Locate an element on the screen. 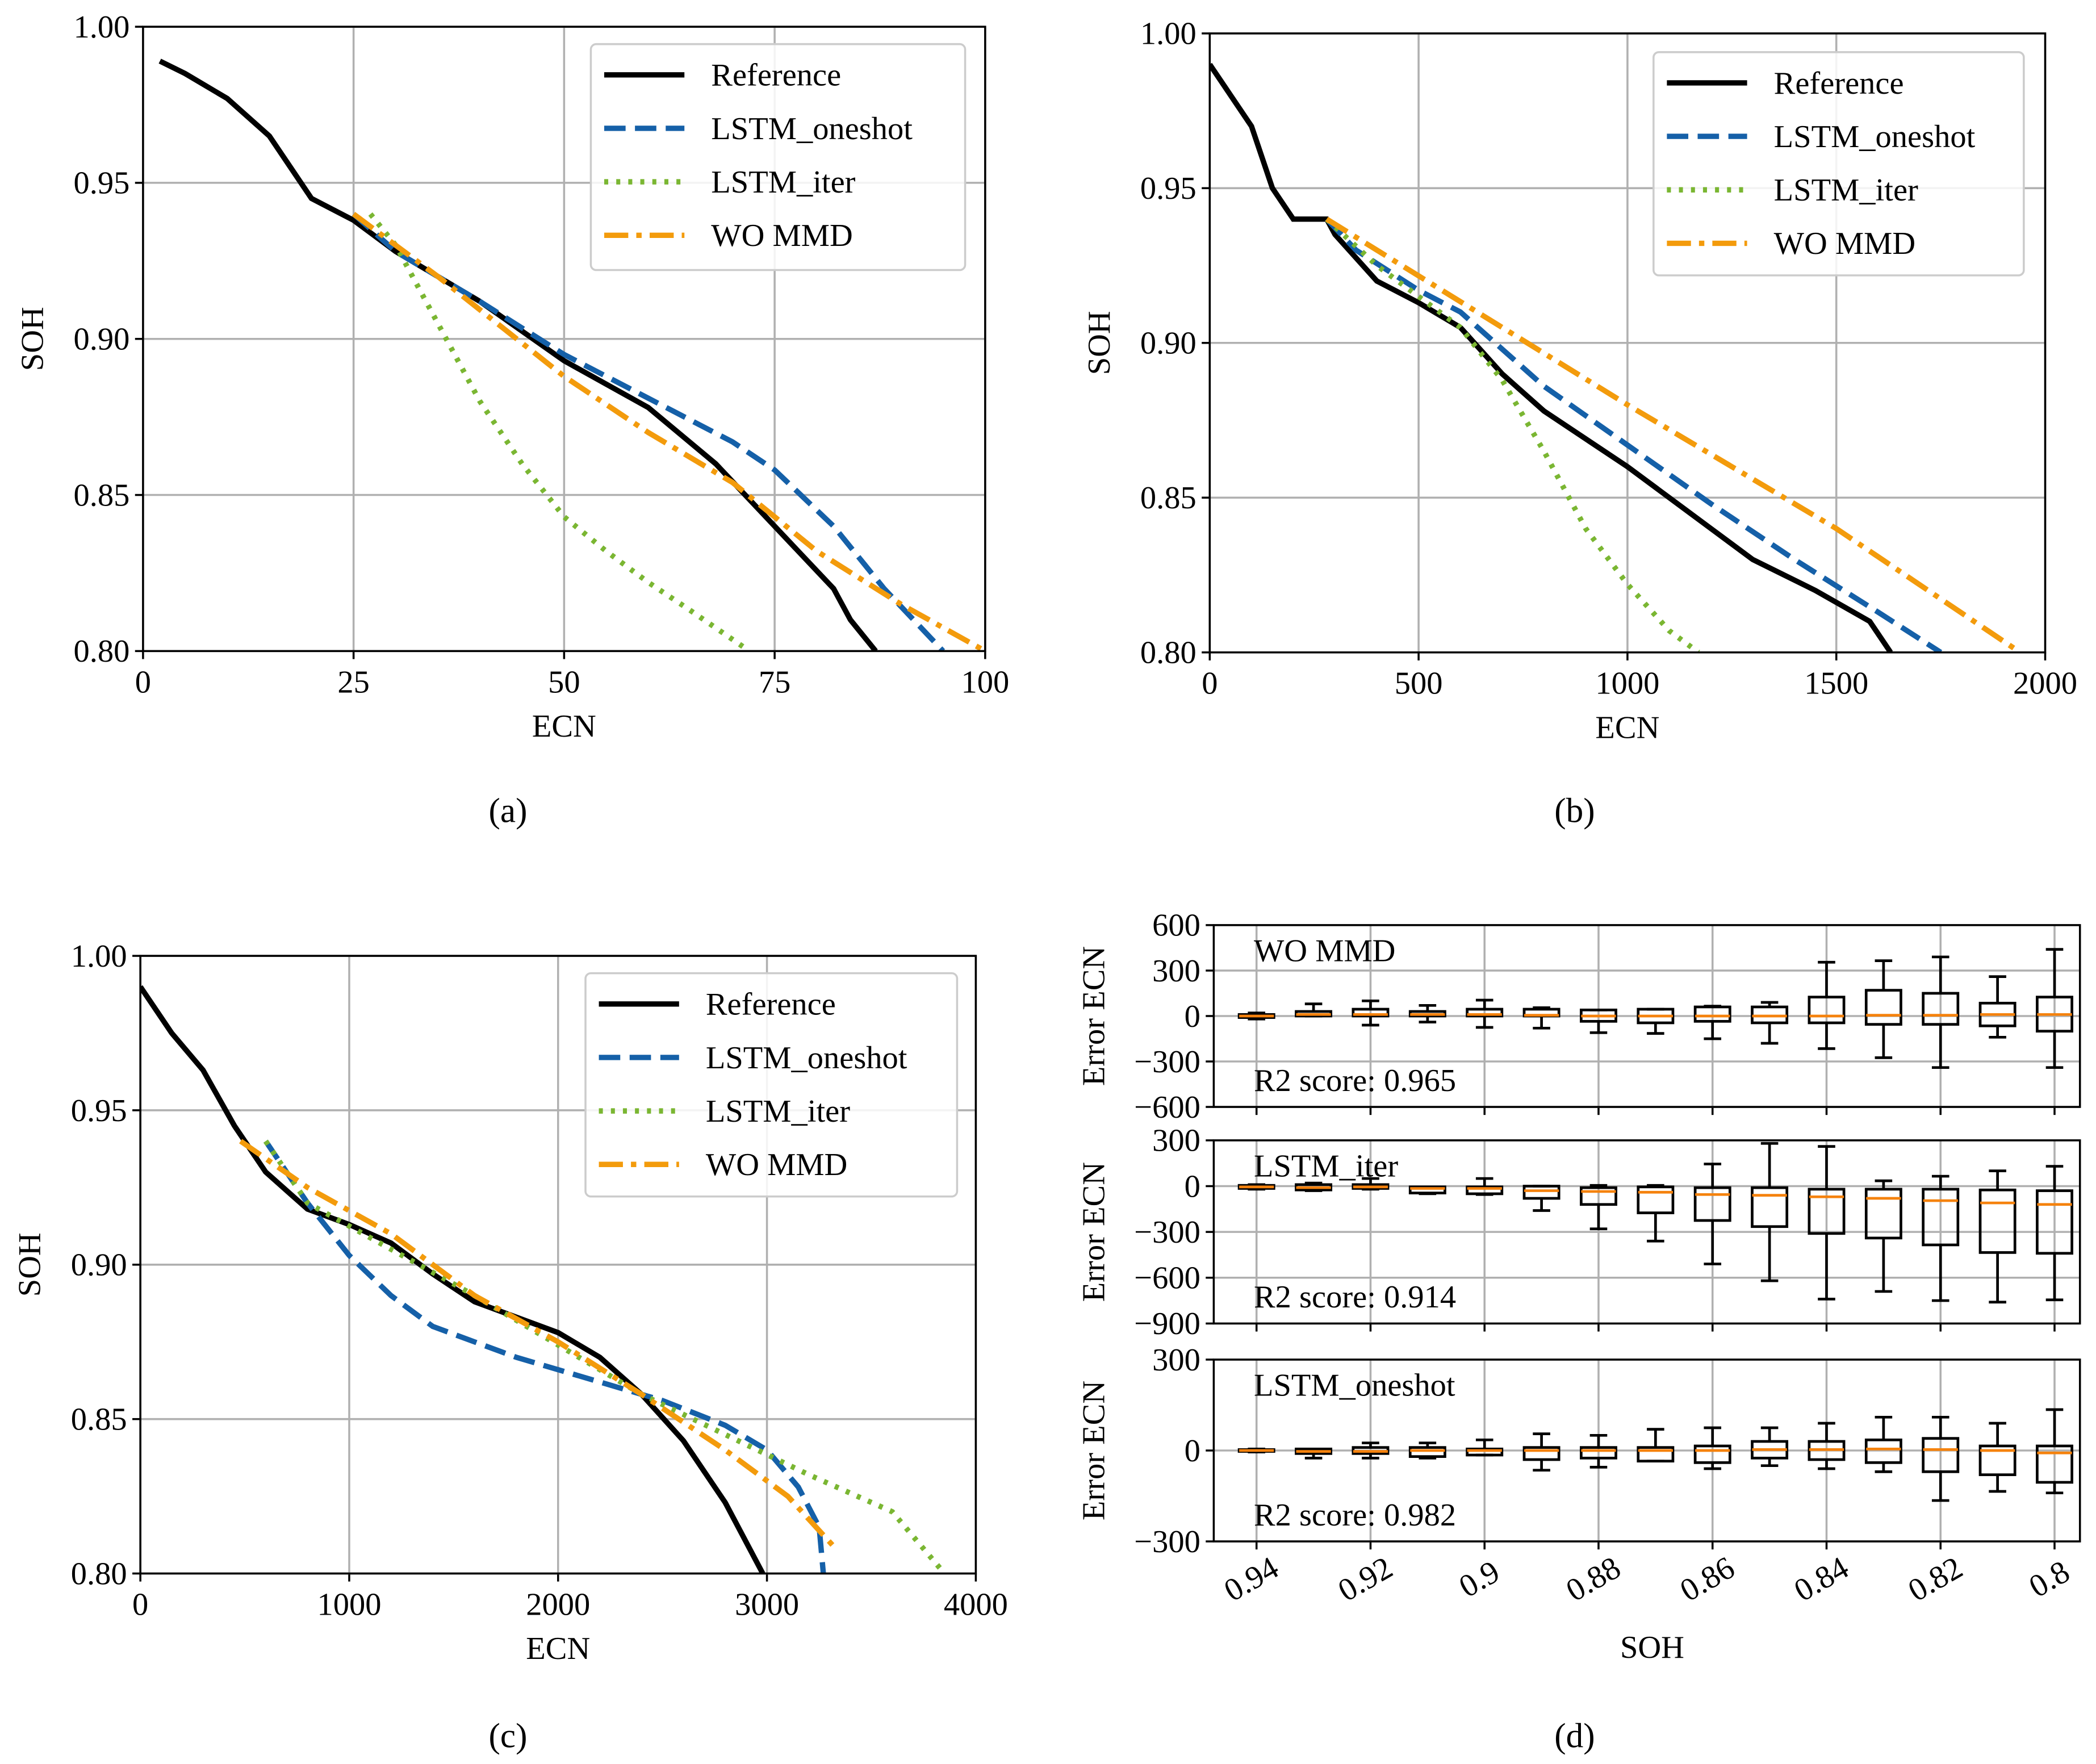  x-tick-label: 4000 is located at coordinates (976, 1605).